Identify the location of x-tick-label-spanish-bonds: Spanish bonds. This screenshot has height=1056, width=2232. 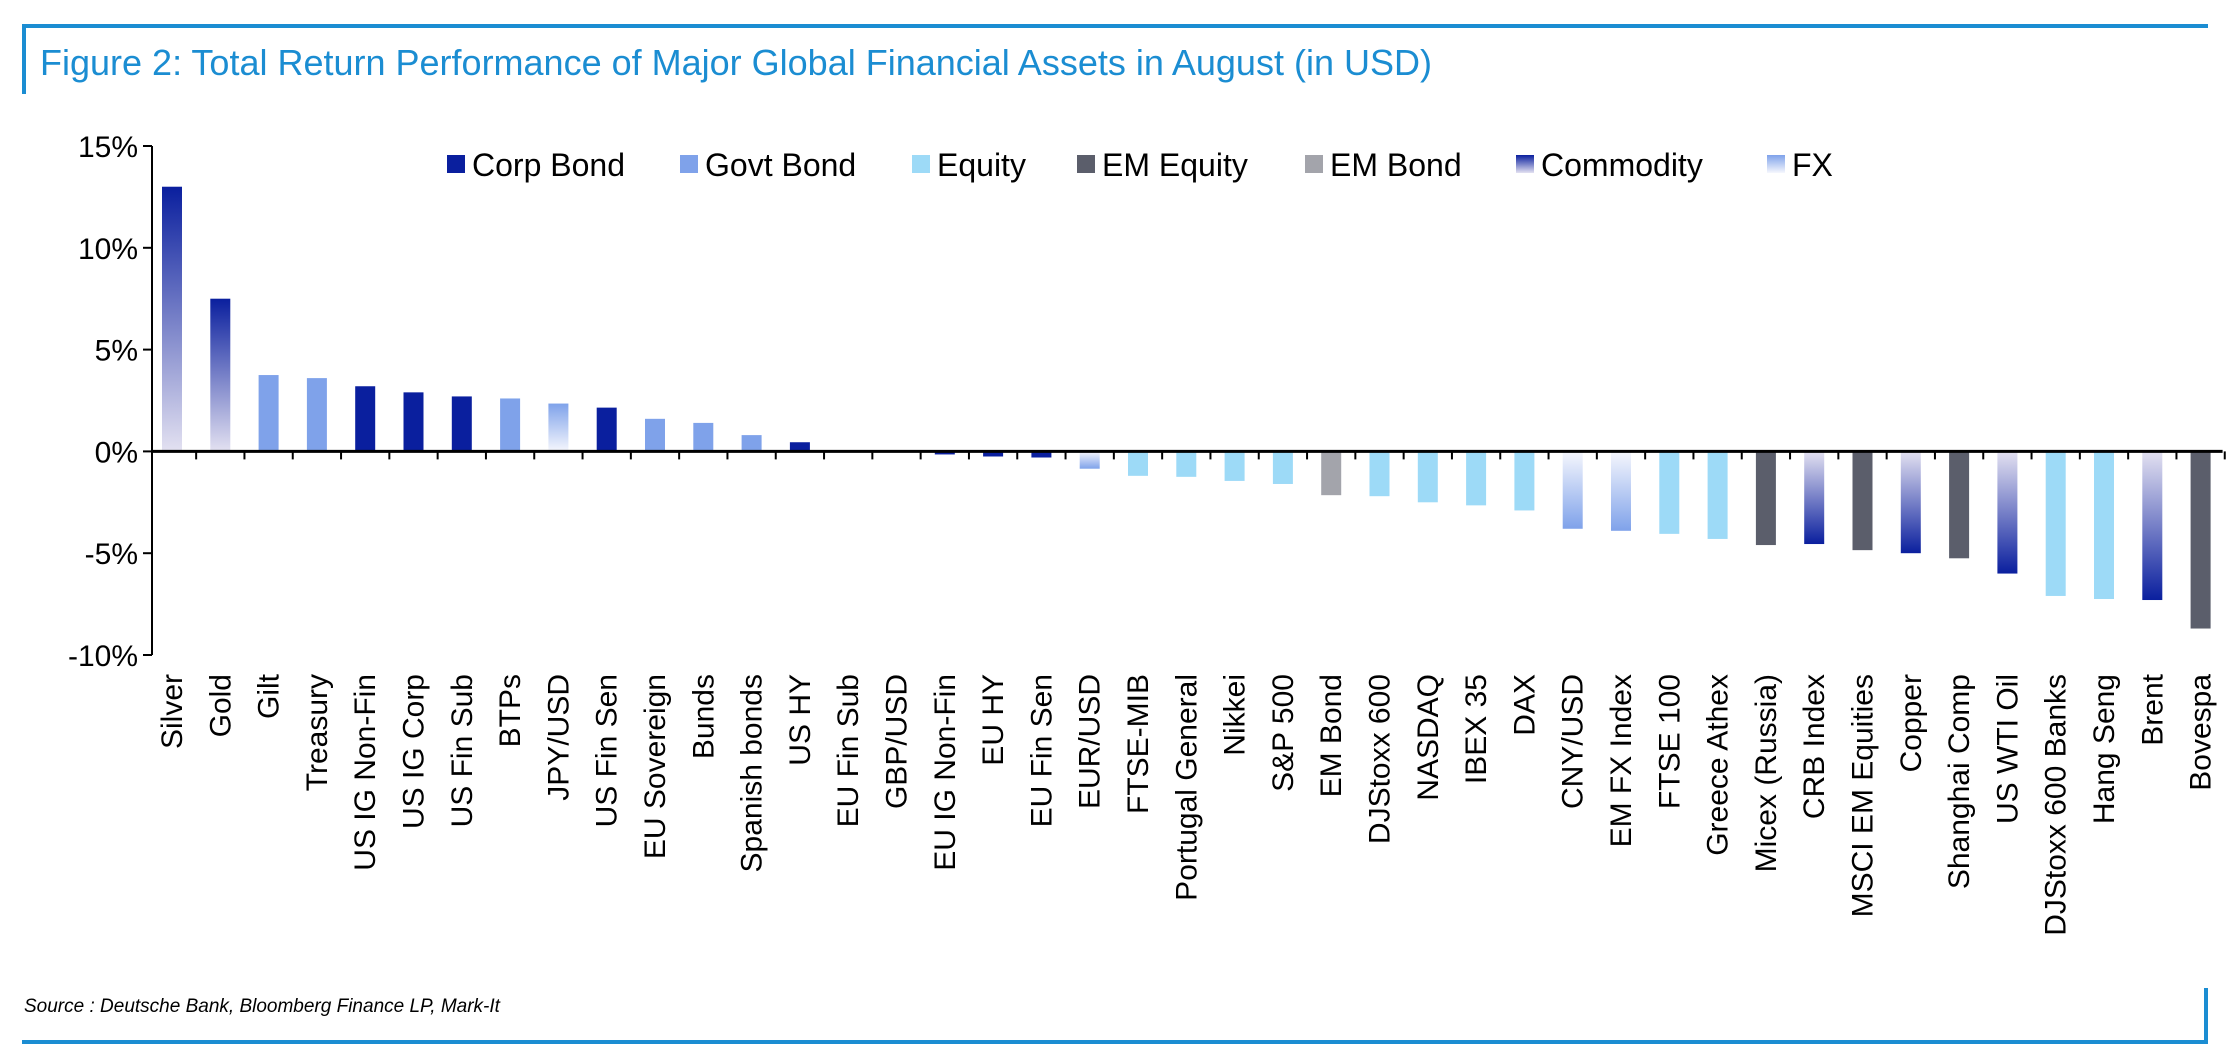
(752, 773).